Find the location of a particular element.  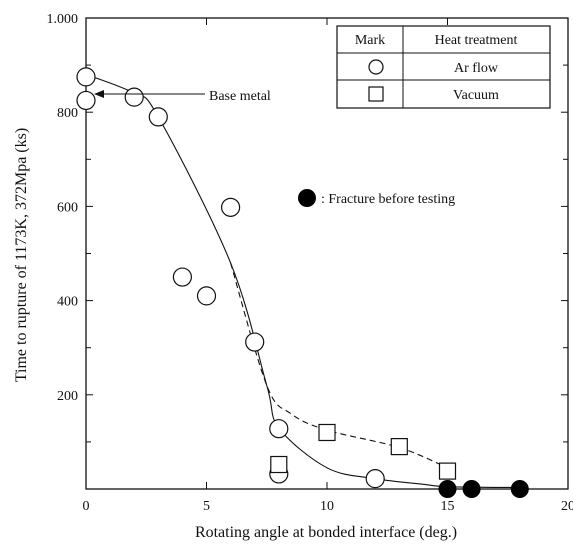

legend-header-treatment: Heat treatment is located at coordinates (476, 40).